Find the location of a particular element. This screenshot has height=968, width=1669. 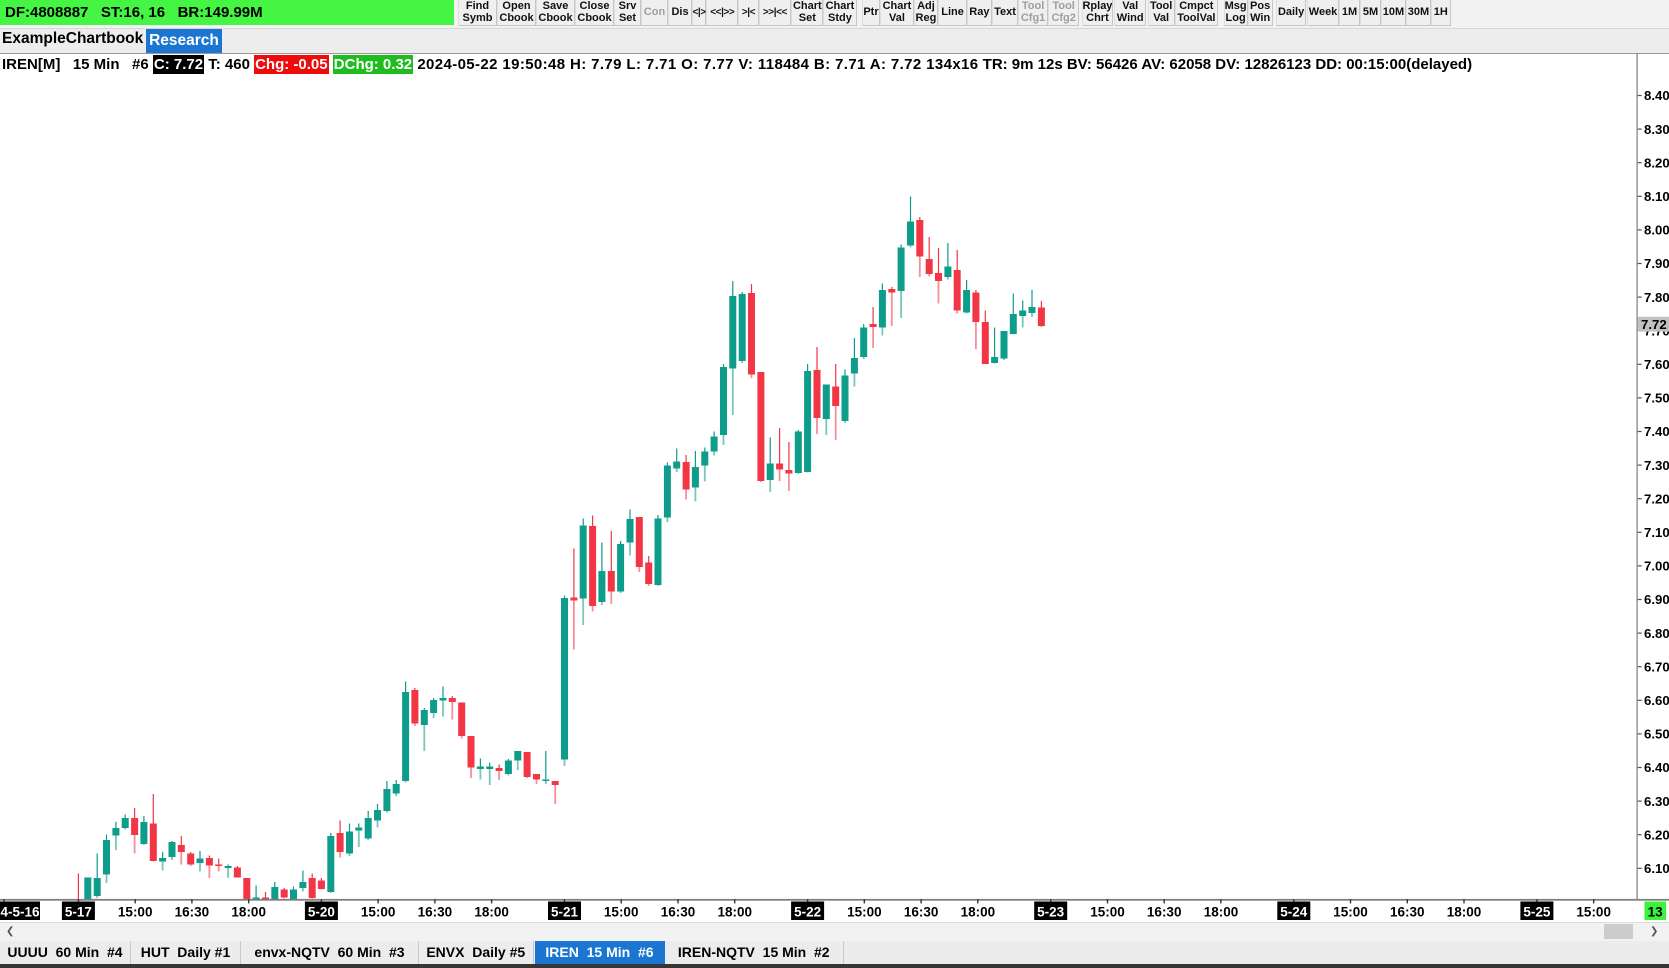

svg-text: 8.10 is located at coordinates (1656, 196).